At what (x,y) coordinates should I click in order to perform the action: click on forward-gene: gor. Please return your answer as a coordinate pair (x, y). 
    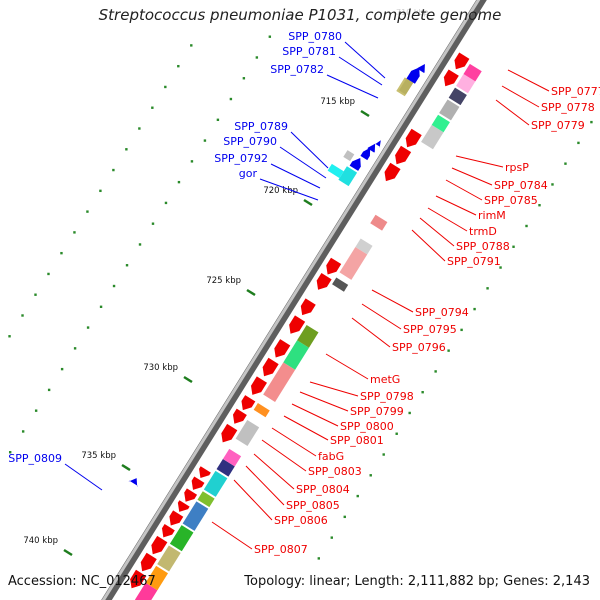
    Looking at the image, I should click on (279, 184).